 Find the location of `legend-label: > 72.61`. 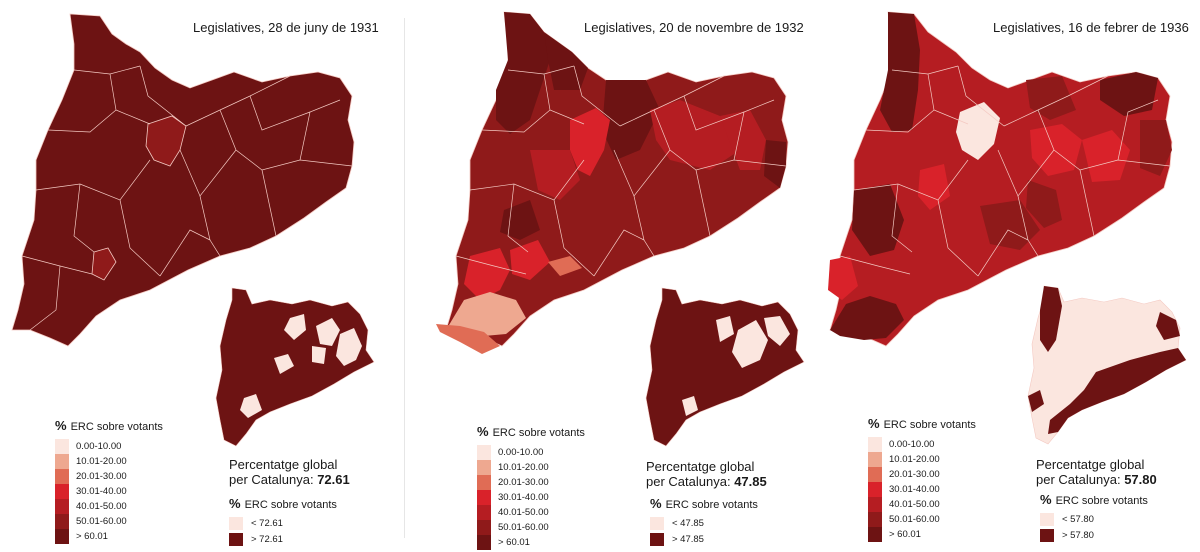

legend-label: > 72.61 is located at coordinates (267, 539).